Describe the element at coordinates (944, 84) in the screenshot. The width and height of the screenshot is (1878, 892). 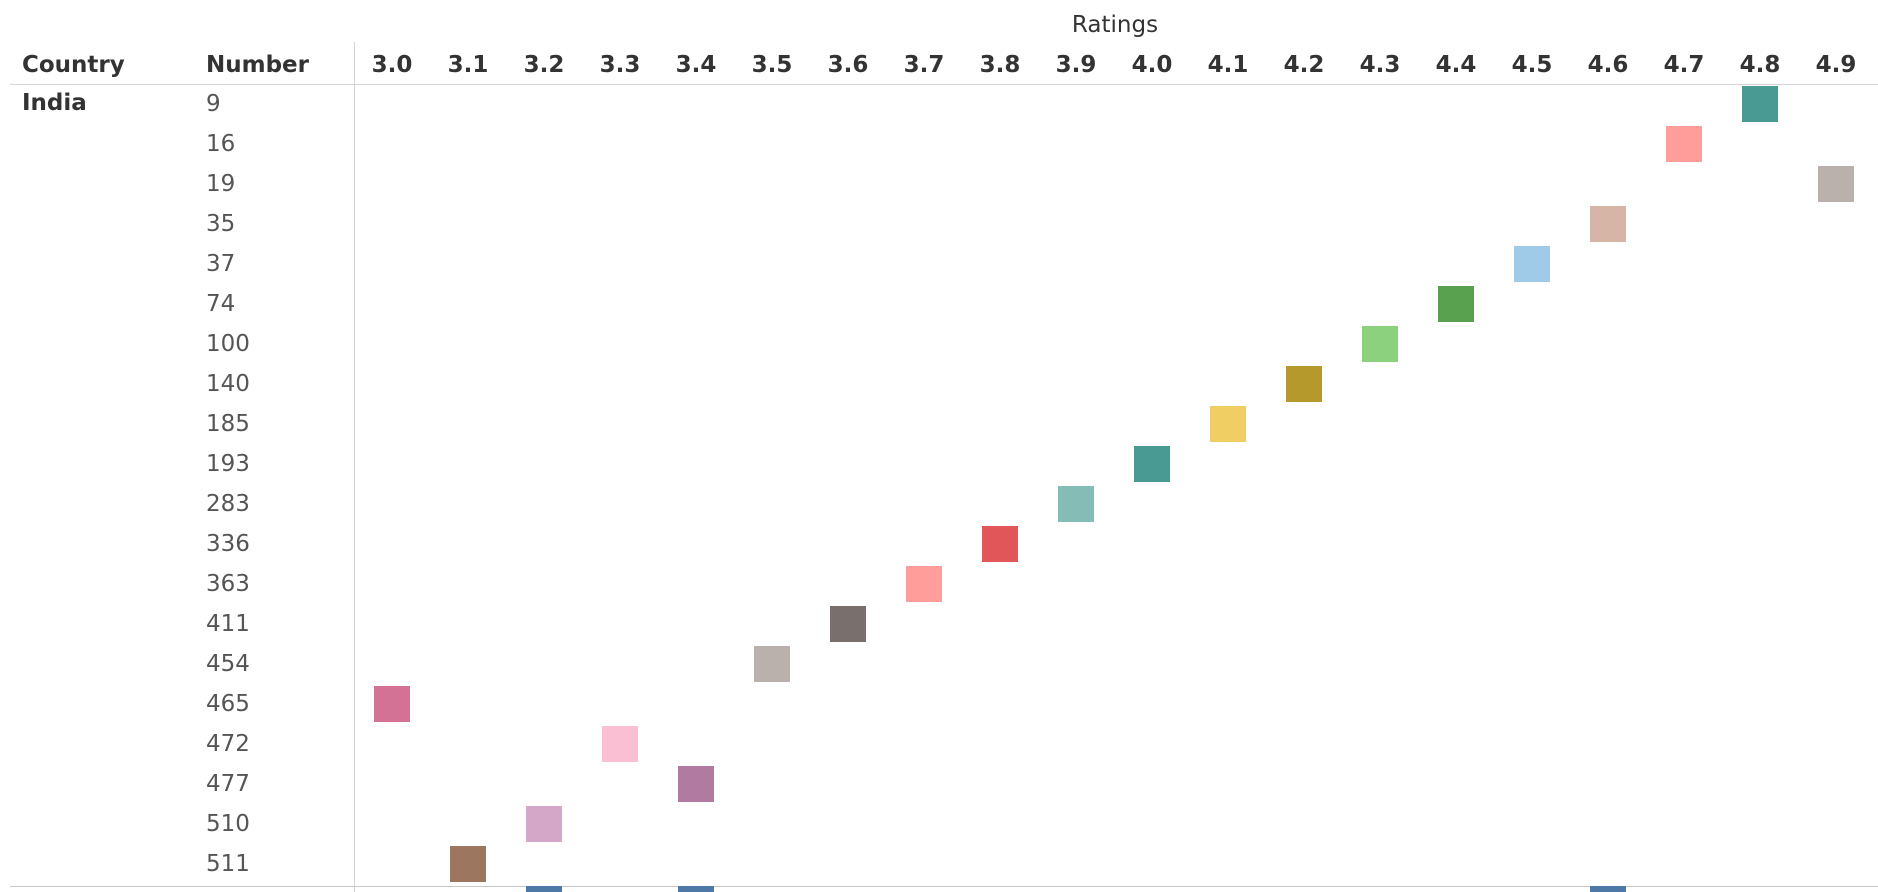
I see `header-divider` at that location.